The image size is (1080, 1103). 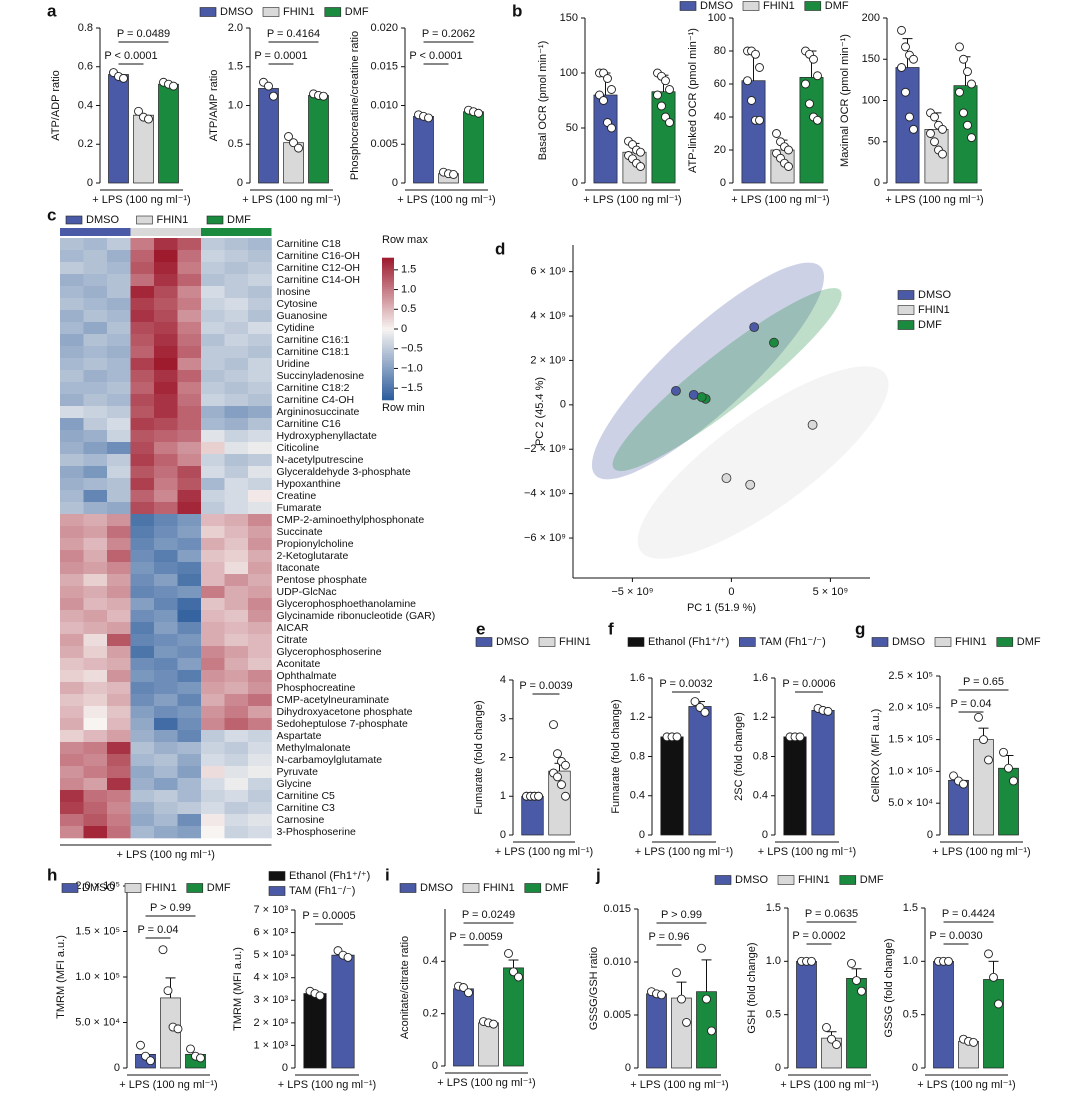 I want to click on y-axis-label: Fumarate (fold change), so click(x=479, y=757).